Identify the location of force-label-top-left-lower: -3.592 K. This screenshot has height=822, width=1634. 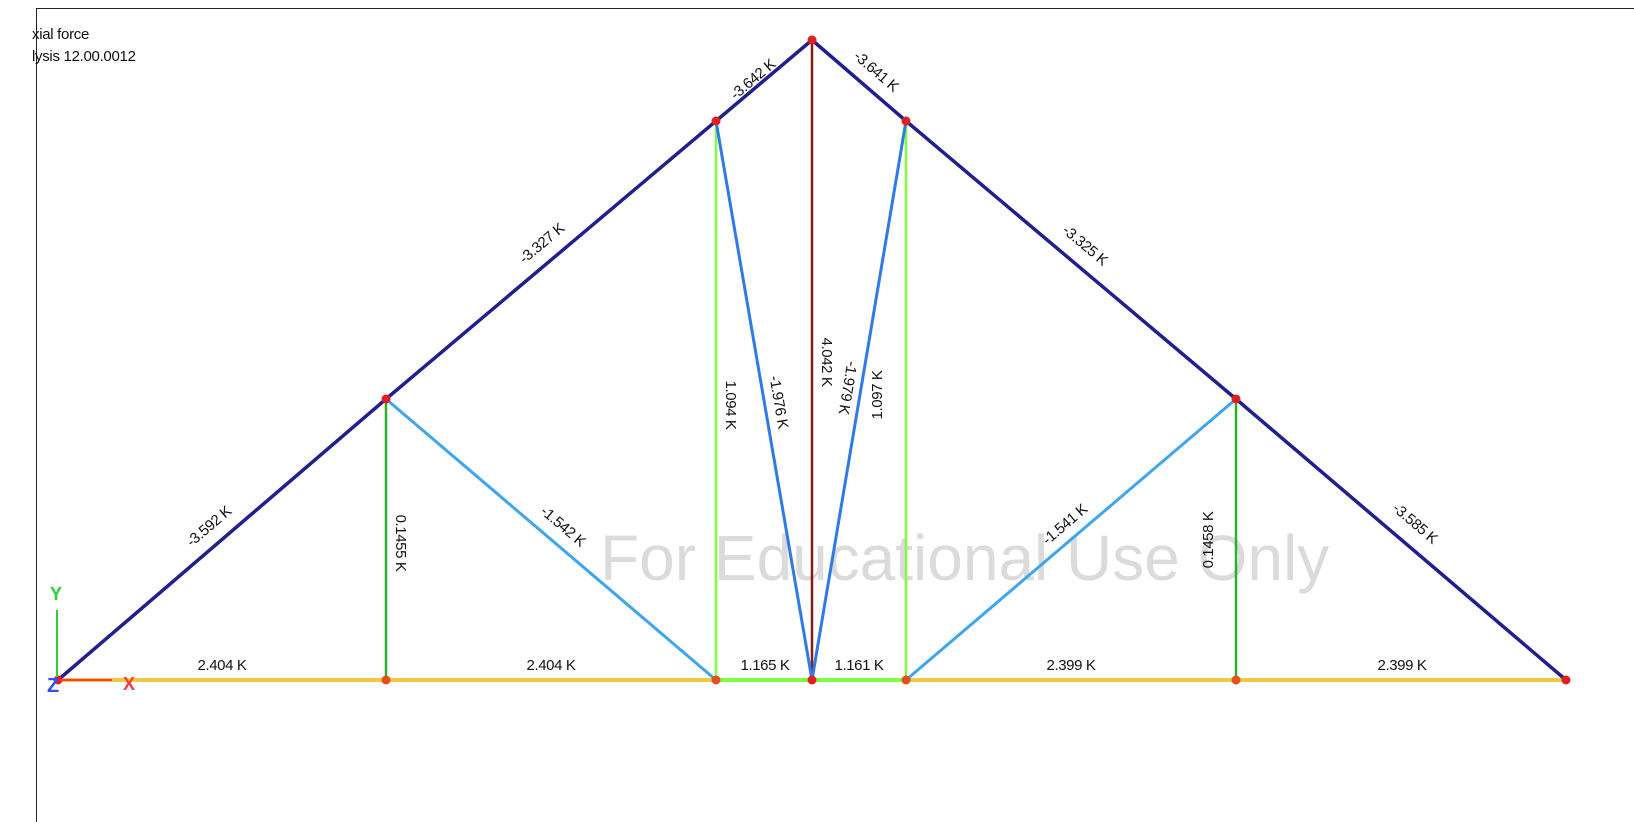
(209, 526).